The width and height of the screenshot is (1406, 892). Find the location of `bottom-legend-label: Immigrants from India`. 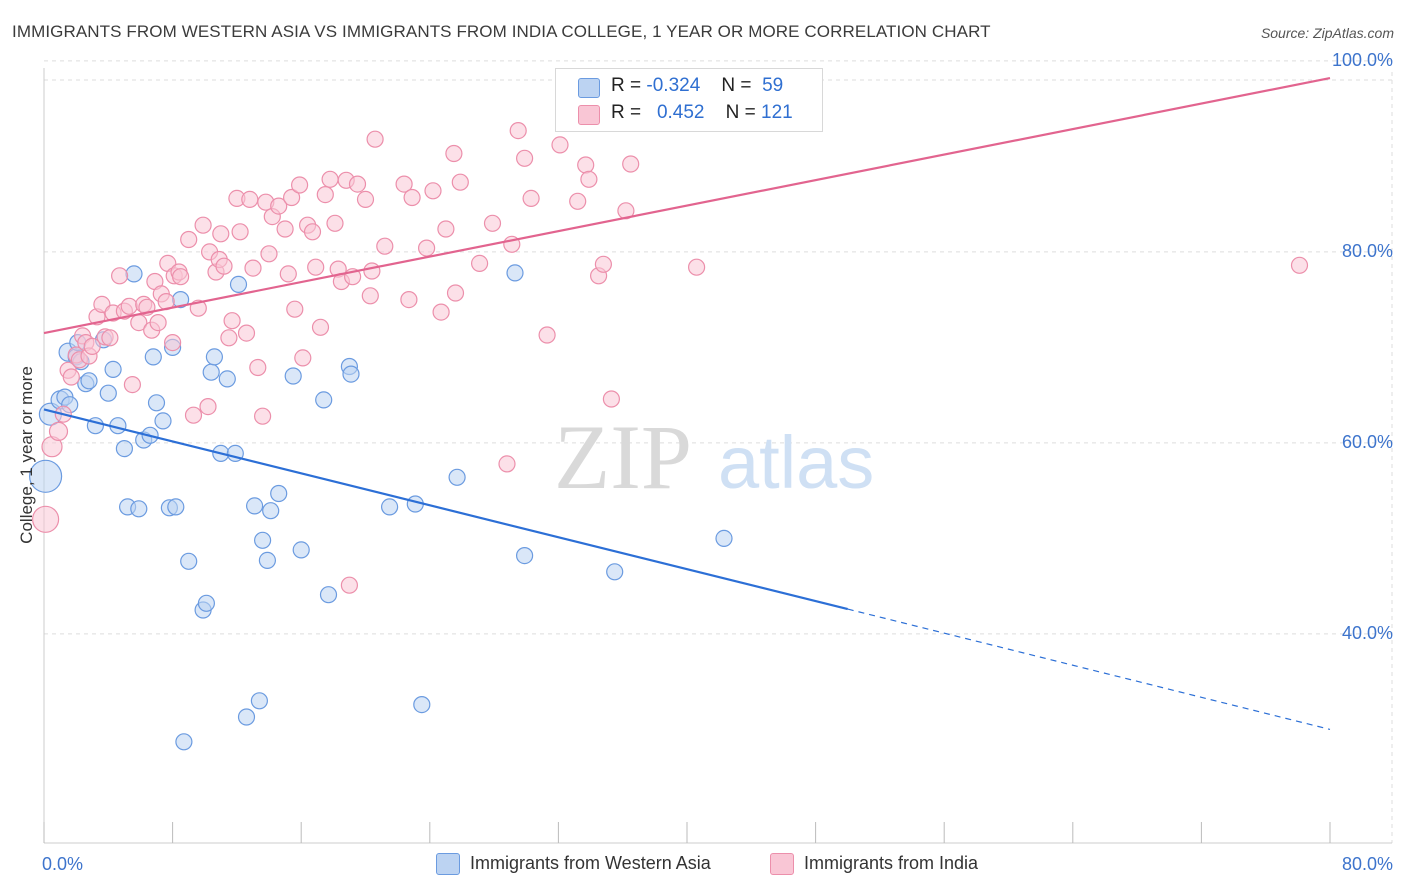

bottom-legend-label: Immigrants from India is located at coordinates (891, 863).